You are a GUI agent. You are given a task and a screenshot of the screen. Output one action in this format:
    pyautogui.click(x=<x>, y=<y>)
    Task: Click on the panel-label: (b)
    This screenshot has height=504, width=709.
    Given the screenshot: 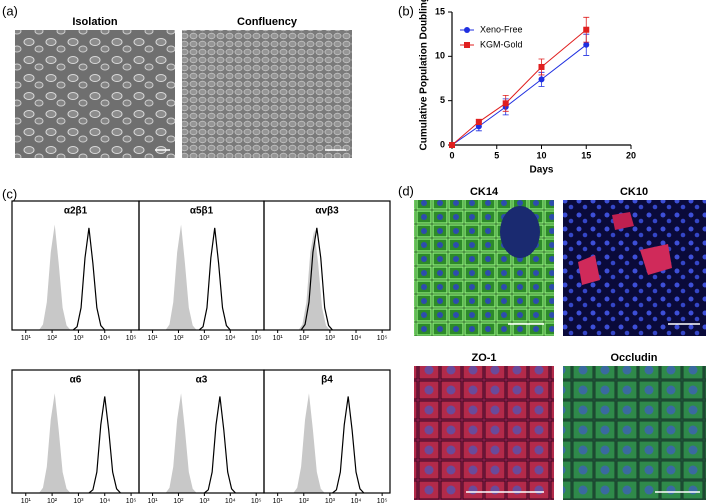 What is the action you would take?
    pyautogui.click(x=406, y=10)
    